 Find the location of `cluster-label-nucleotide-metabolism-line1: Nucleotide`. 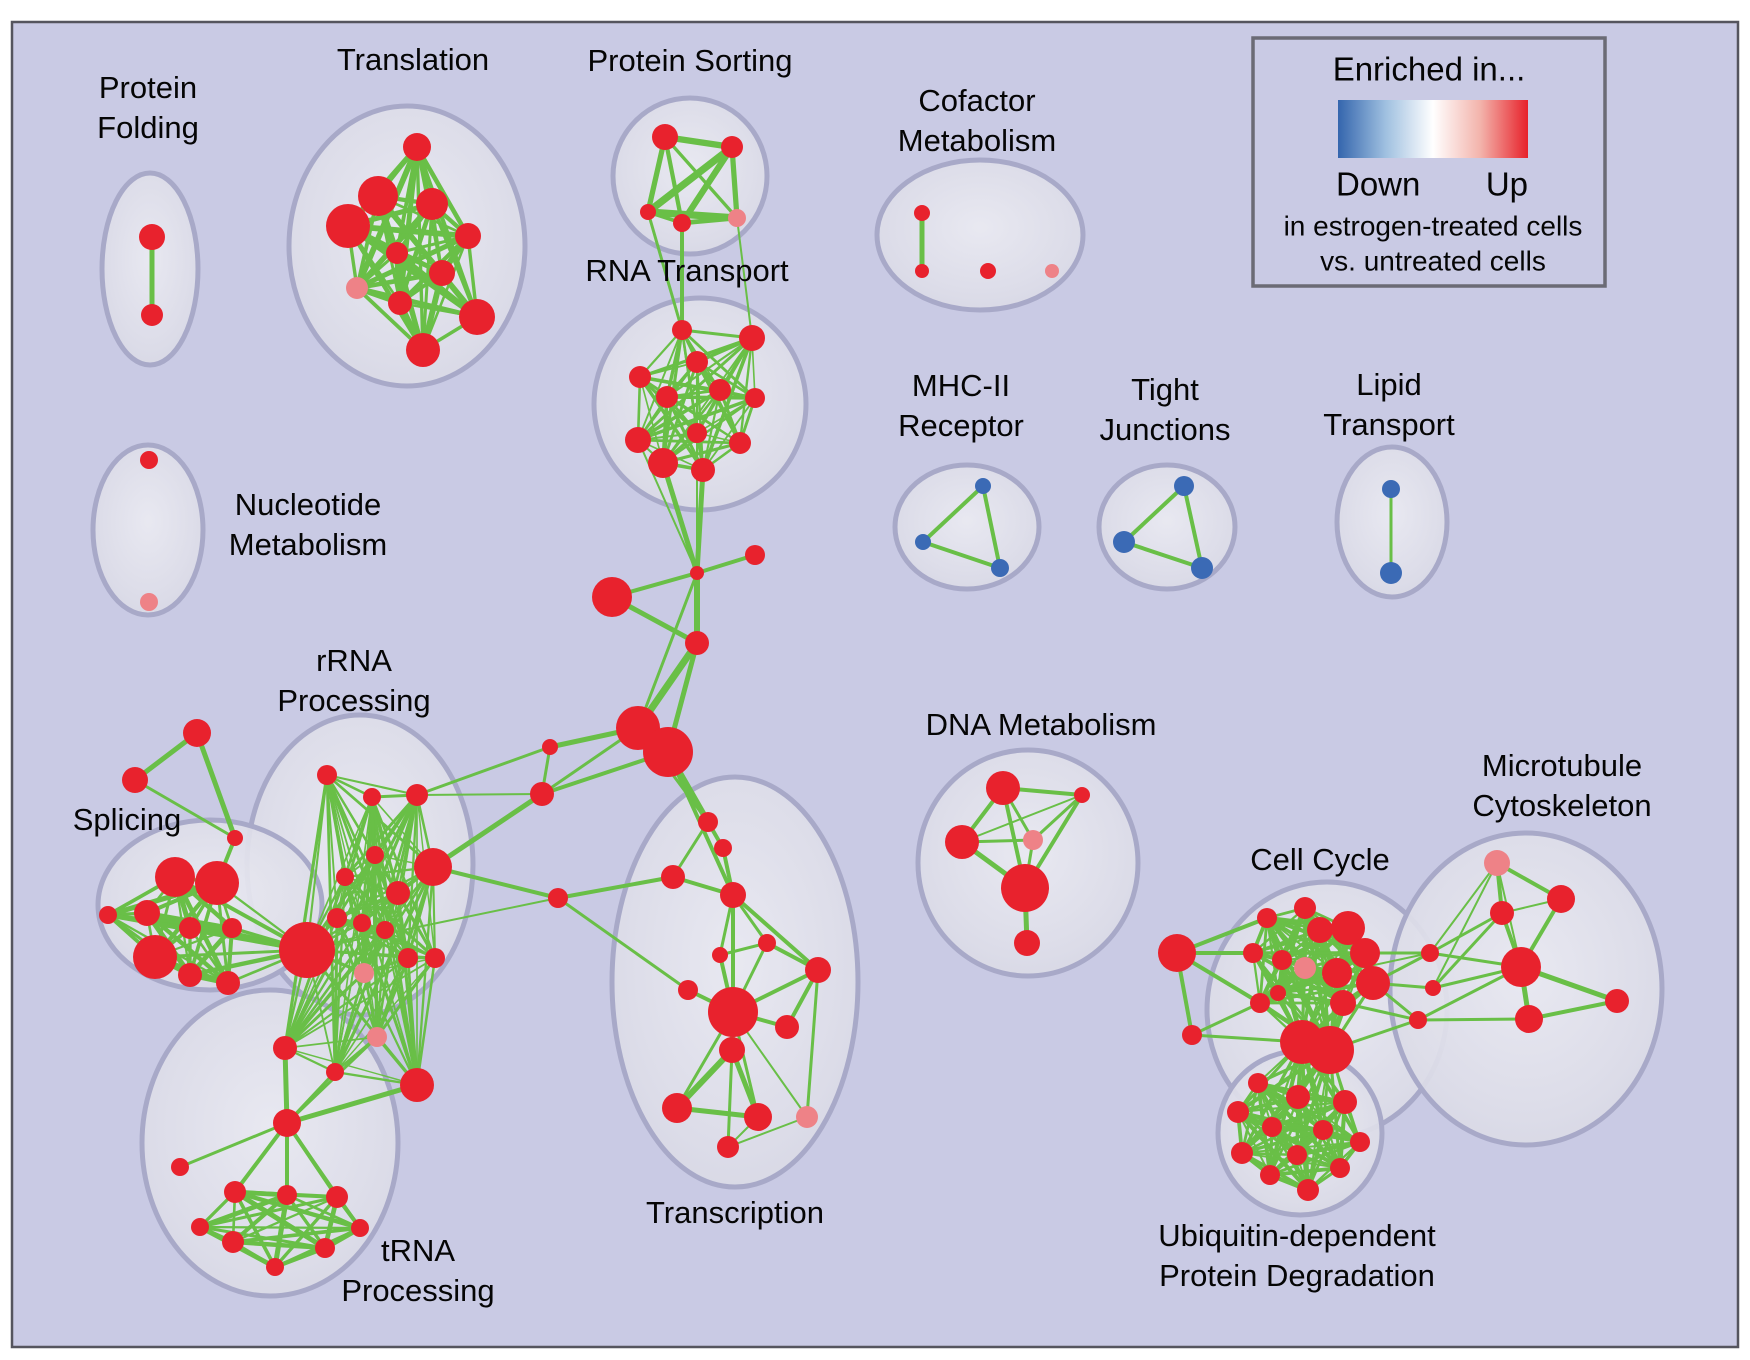

cluster-label-nucleotide-metabolism-line1: Nucleotide is located at coordinates (308, 504).